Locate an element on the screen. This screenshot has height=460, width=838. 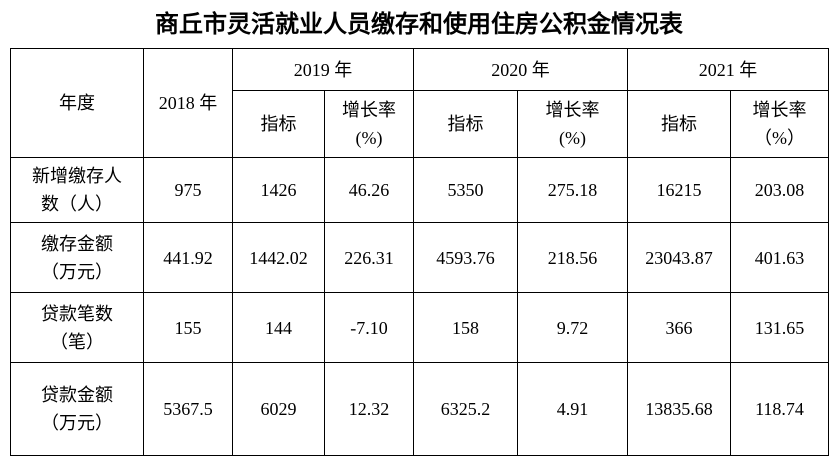
year-cell: 2020 年 is located at coordinates (520, 69).